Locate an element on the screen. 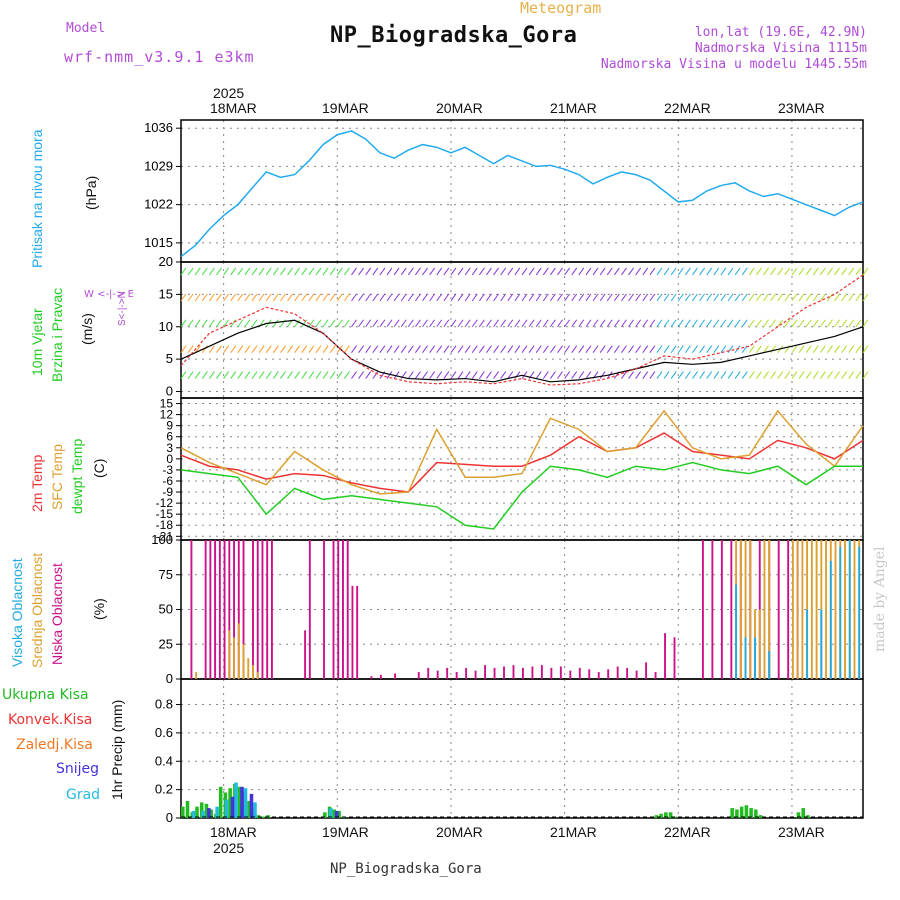 This screenshot has height=900, width=900. precip-legend-convective: Konvek.Kisa is located at coordinates (50, 720).